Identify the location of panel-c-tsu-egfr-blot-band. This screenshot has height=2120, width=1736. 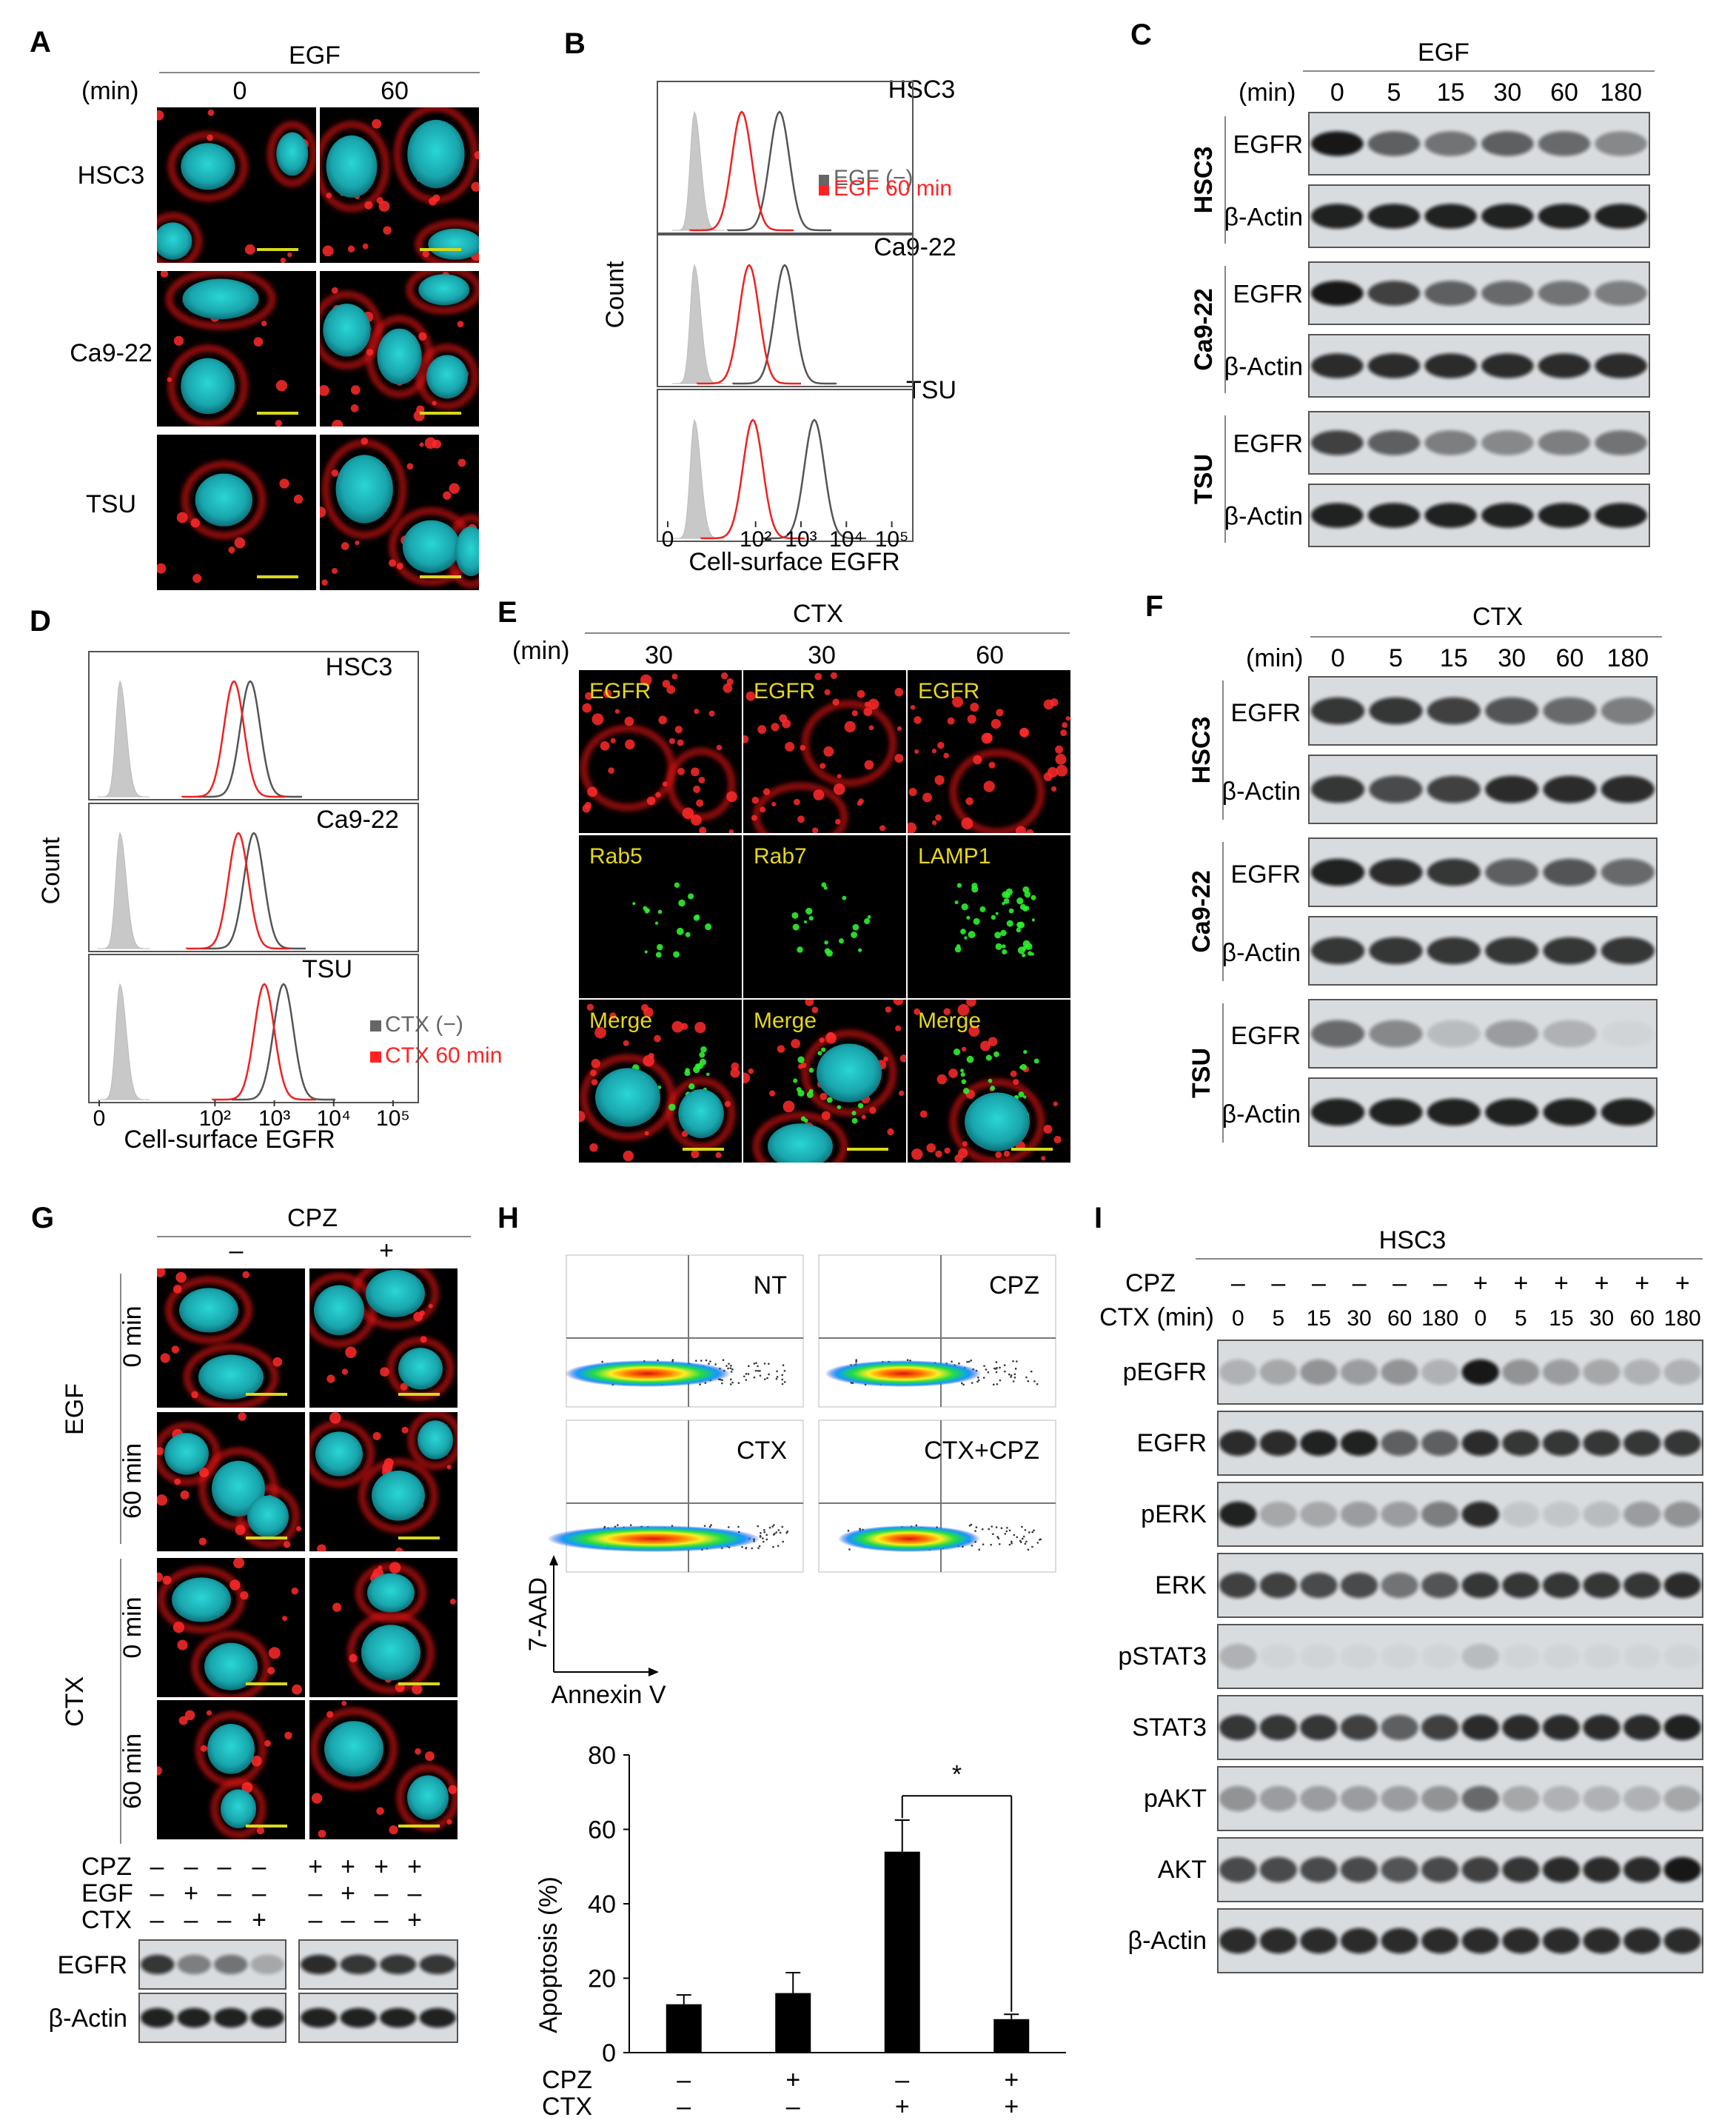
(1507, 442).